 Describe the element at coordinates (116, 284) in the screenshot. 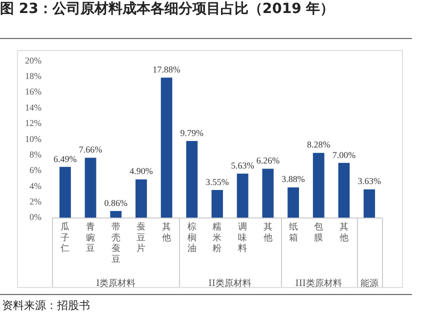

I see `text: I类原材料` at that location.